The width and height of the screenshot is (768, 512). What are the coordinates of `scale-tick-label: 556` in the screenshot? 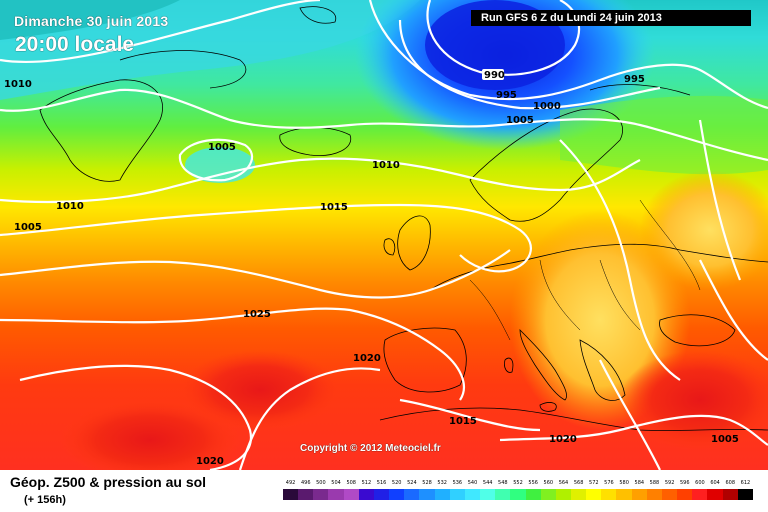 It's located at (533, 483).